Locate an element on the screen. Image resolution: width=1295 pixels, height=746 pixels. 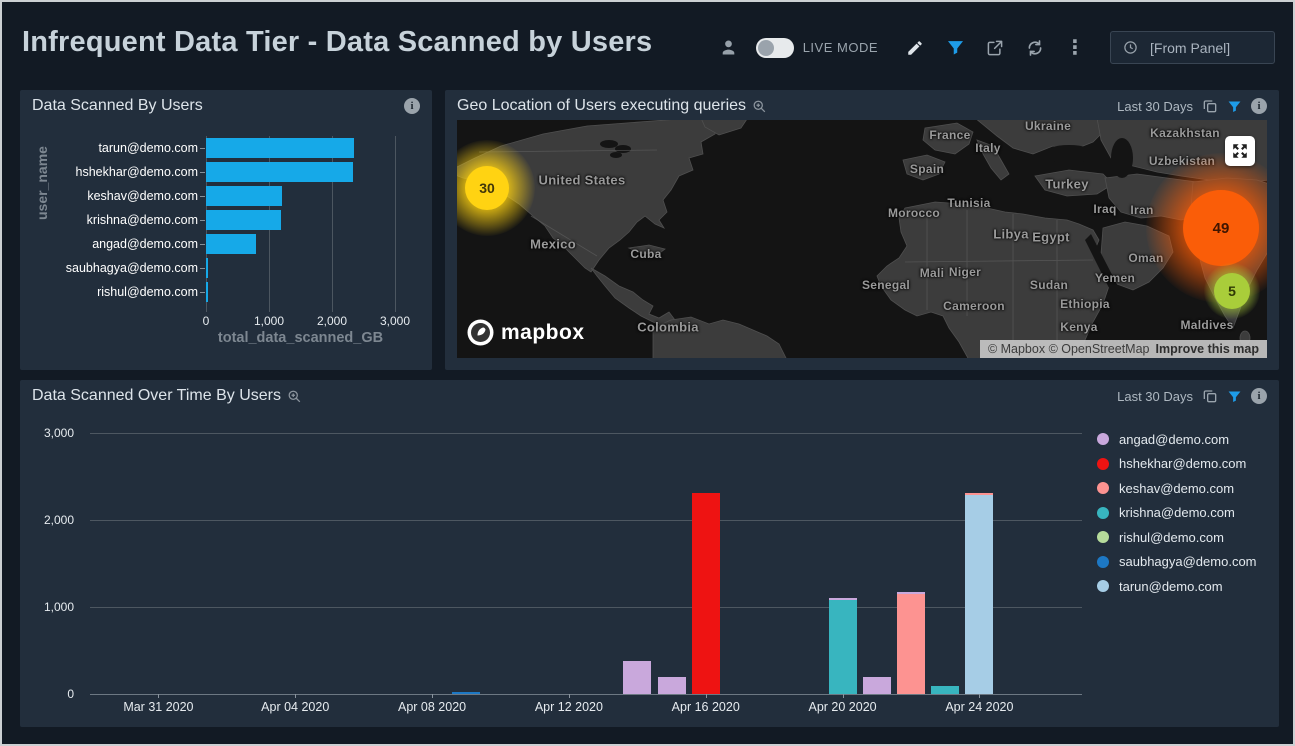
legend-item: krishna@demo.com is located at coordinates (1186, 513).